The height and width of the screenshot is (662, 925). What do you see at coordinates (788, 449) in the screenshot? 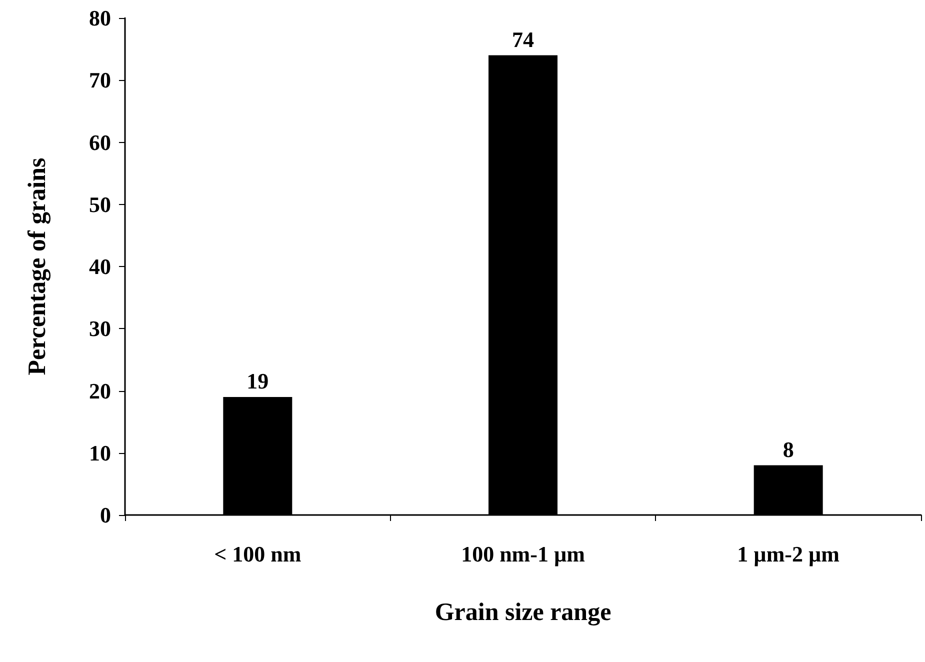
I see `data-label: 8` at bounding box center [788, 449].